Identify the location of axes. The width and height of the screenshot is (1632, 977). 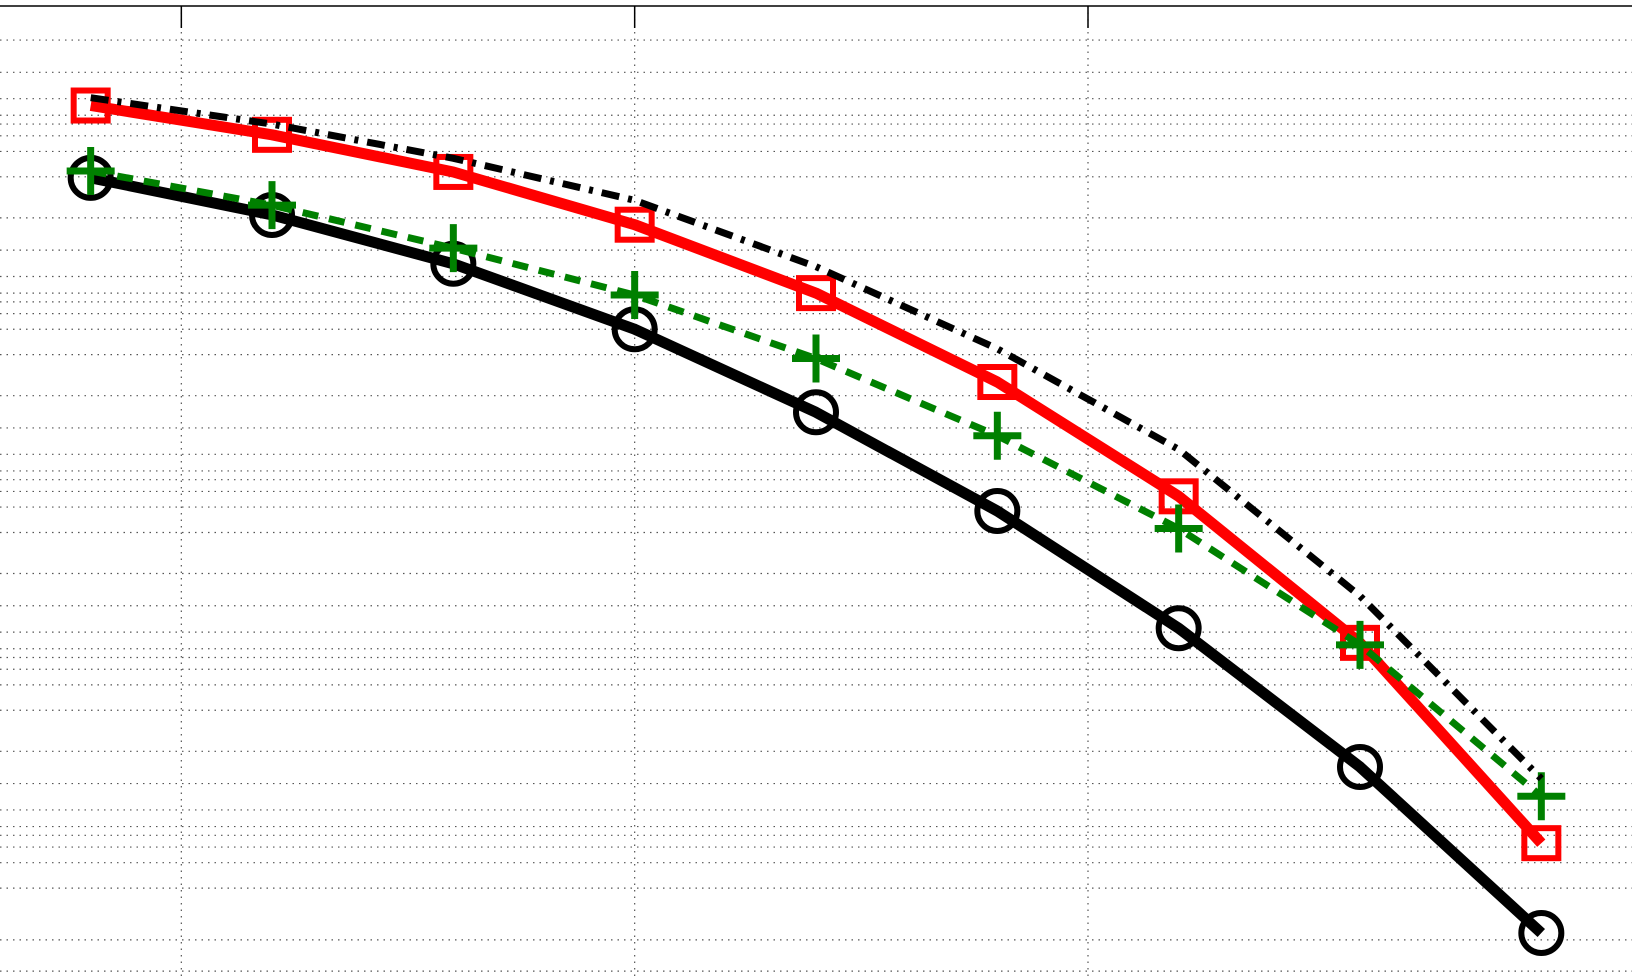
(816, 16).